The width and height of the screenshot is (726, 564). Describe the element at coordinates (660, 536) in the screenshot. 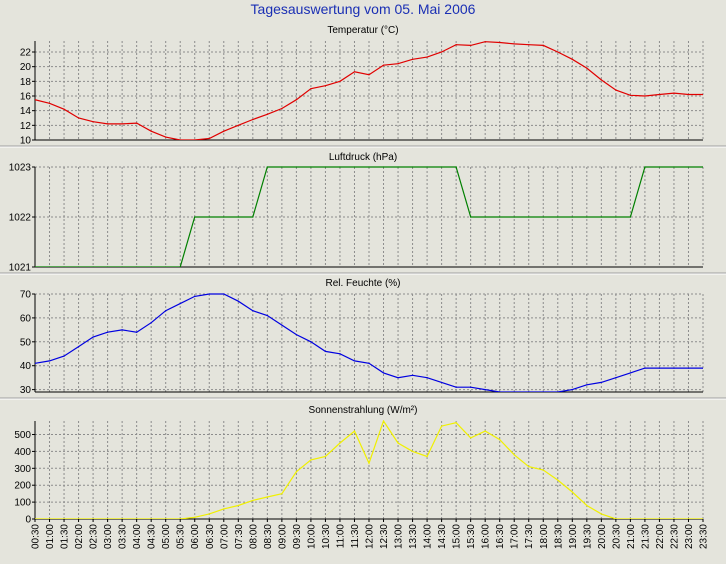

I see `x-tick-label: 22:00` at that location.